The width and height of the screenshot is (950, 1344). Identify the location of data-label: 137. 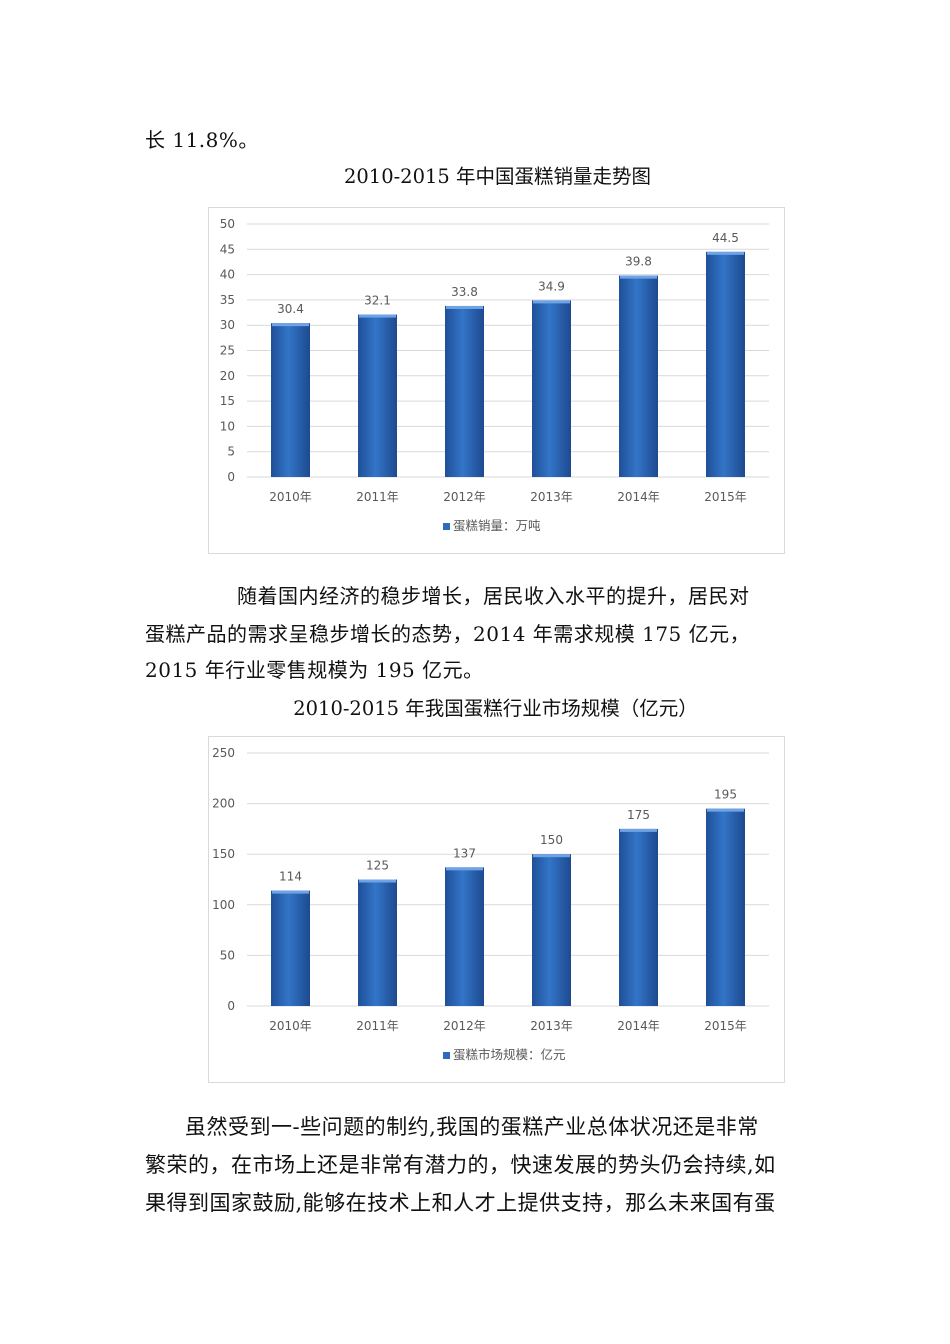
(464, 853).